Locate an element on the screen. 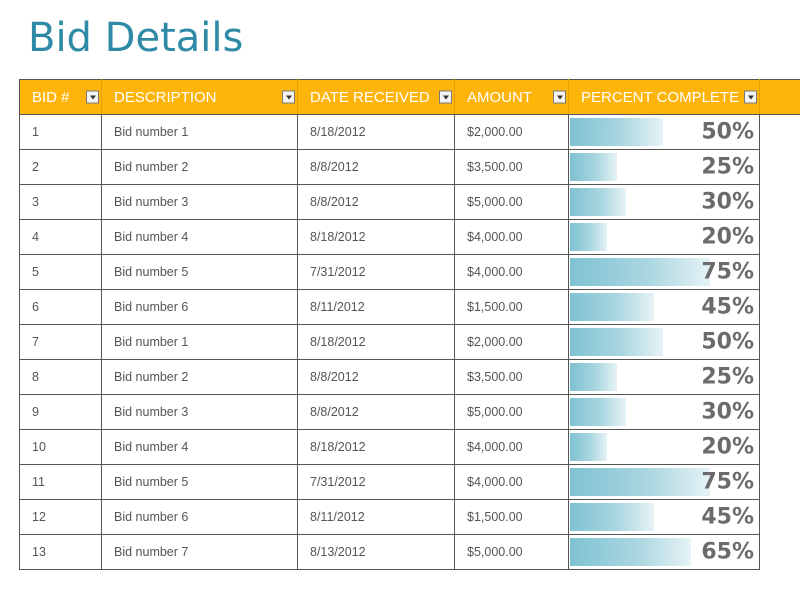 This screenshot has height=600, width=800. table-row: 10 Bid number 4 8/18/2012 $4,000.00 20% is located at coordinates (409, 447).